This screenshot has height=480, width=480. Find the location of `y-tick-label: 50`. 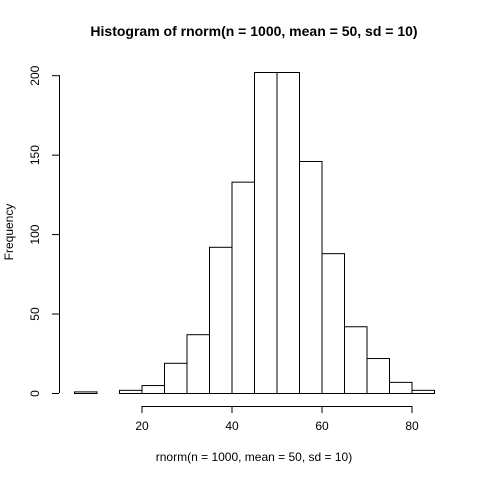

y-tick-label: 50 is located at coordinates (35, 314).